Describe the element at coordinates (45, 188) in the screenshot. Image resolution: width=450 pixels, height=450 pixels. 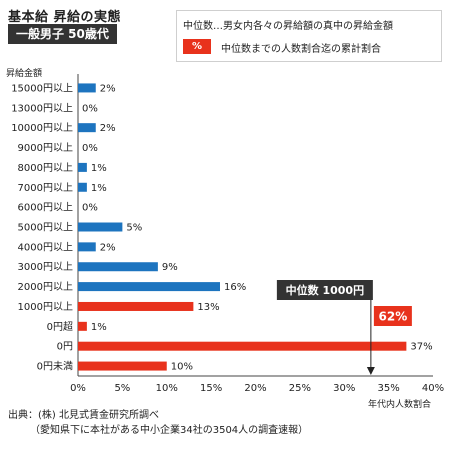
I see `y-tick-label: 7000円以上` at that location.